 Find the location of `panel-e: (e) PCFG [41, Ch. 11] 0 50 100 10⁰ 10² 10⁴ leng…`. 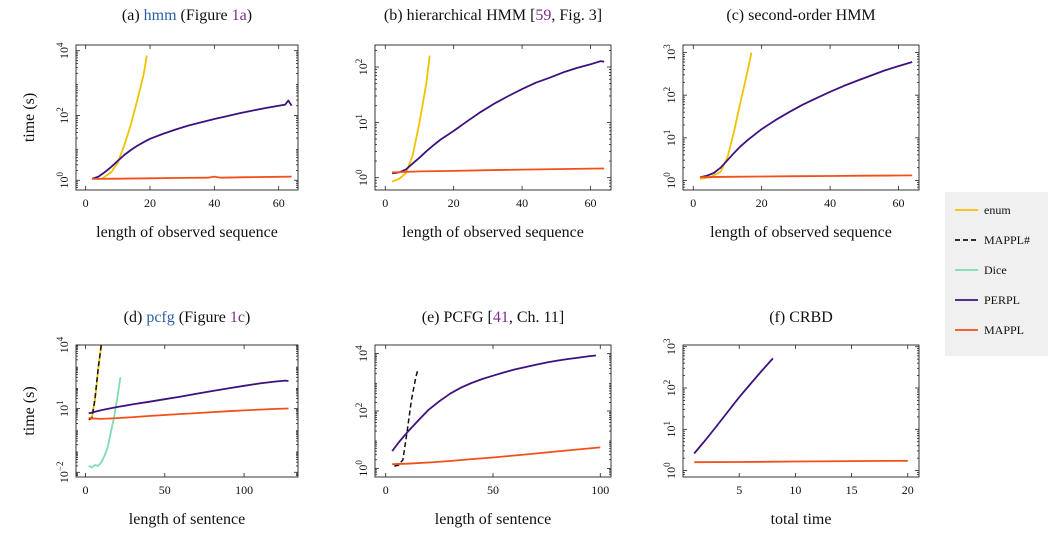

panel-e: (e) PCFG [41, Ch. 11] 0 50 100 10⁰ 10² 10⁴ leng… is located at coordinates (483, 418).